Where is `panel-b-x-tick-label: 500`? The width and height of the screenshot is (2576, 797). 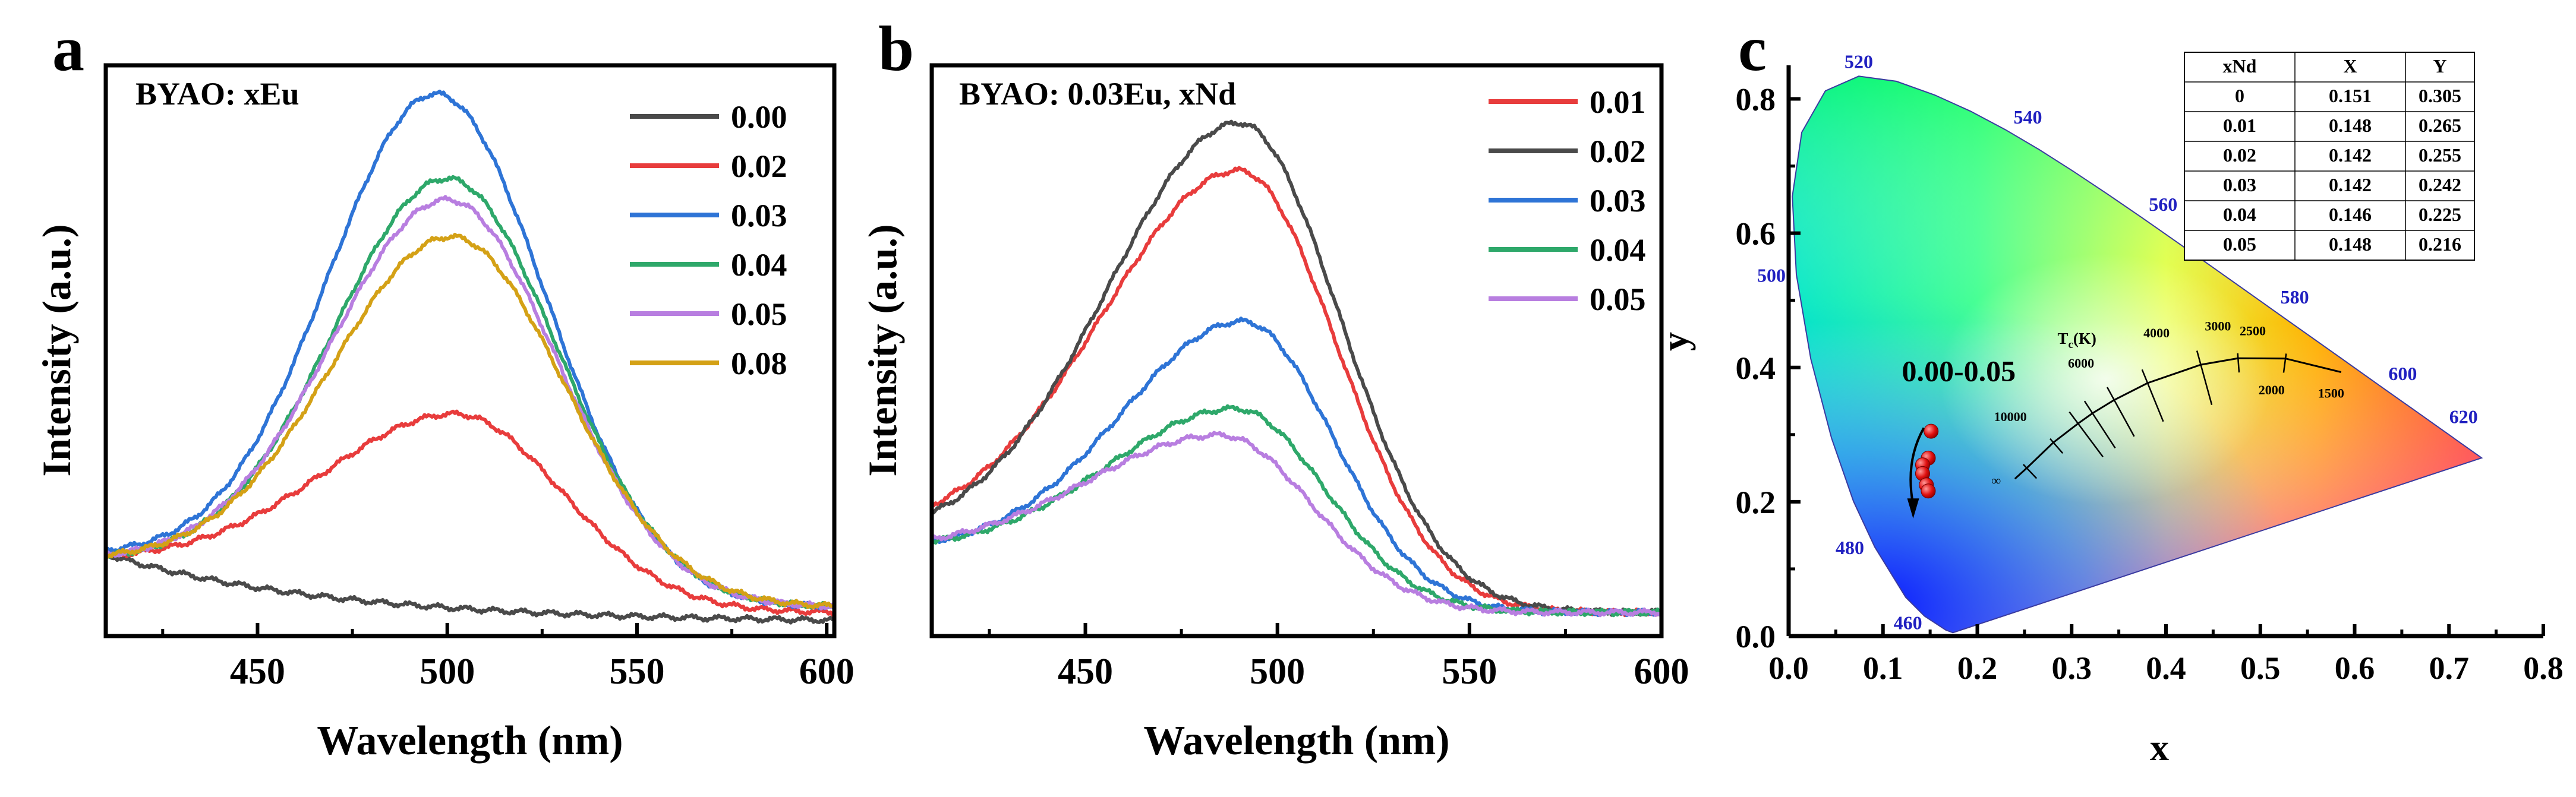 panel-b-x-tick-label: 500 is located at coordinates (1278, 671).